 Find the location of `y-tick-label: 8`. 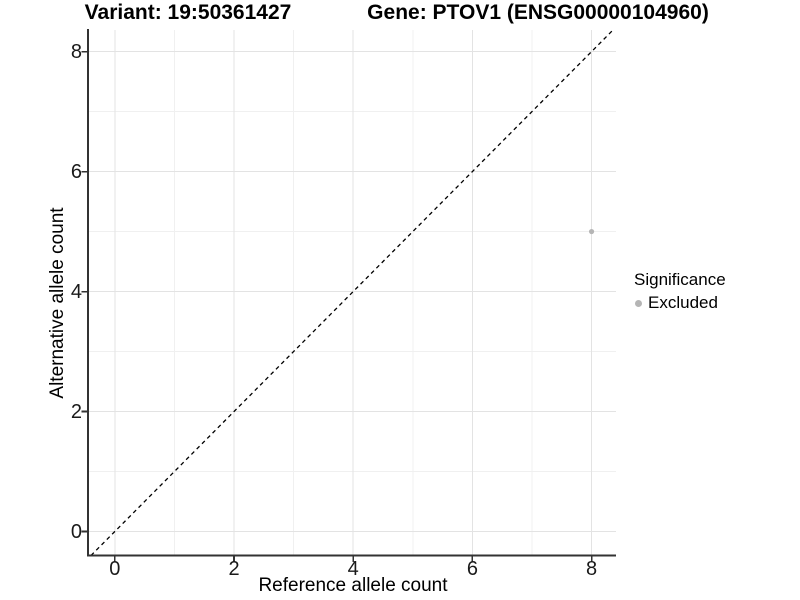

y-tick-label: 8 is located at coordinates (76, 51).